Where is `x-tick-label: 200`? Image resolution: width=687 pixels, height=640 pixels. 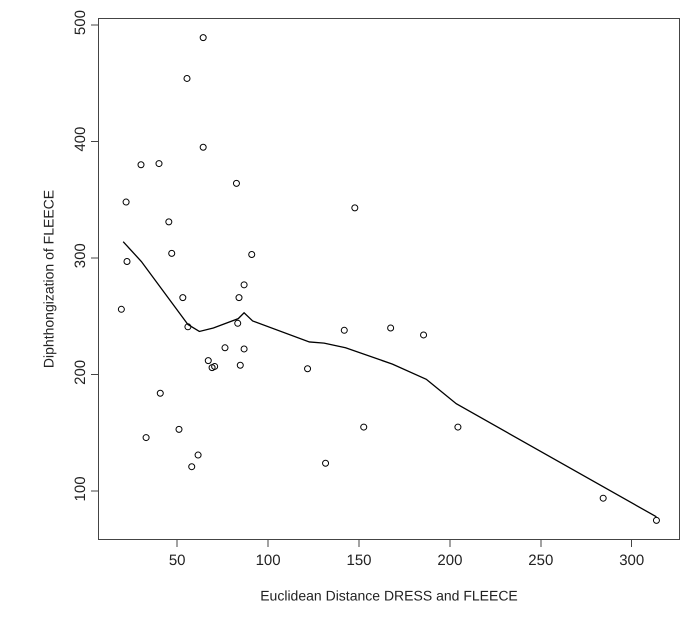 x-tick-label: 200 is located at coordinates (449, 560).